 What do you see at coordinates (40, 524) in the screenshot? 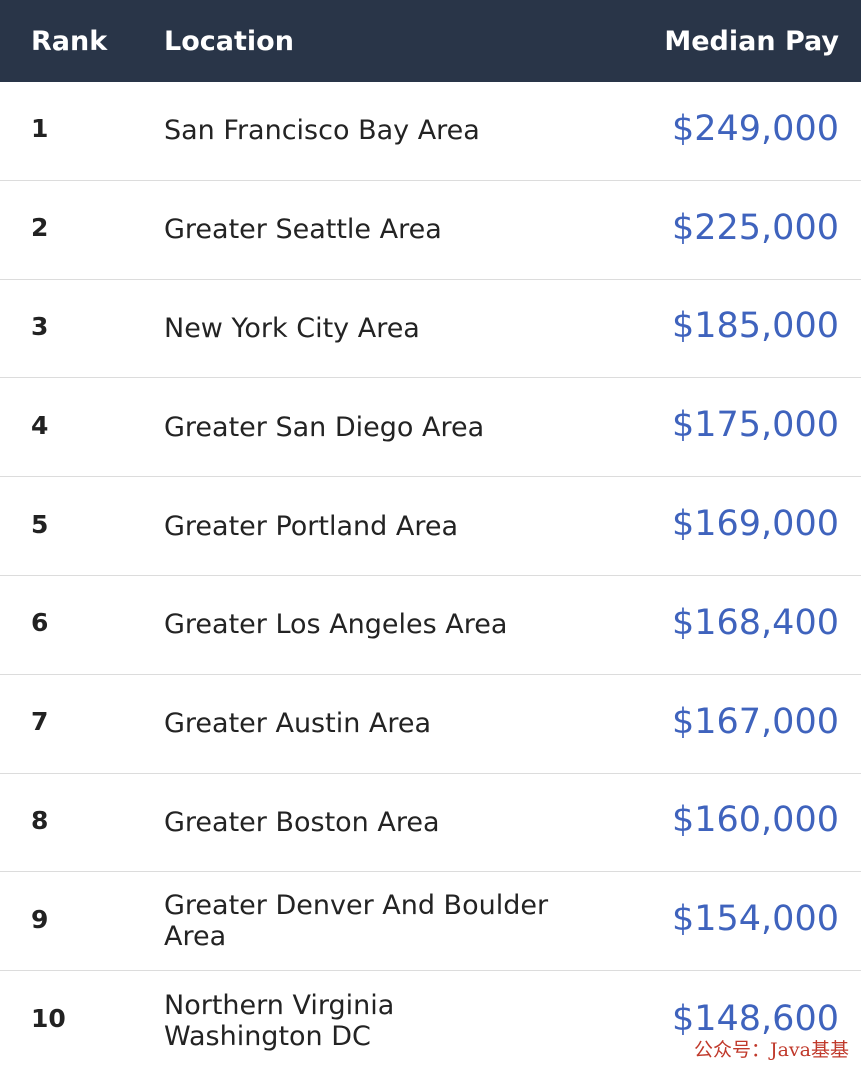
I see `rank-cell: 5` at bounding box center [40, 524].